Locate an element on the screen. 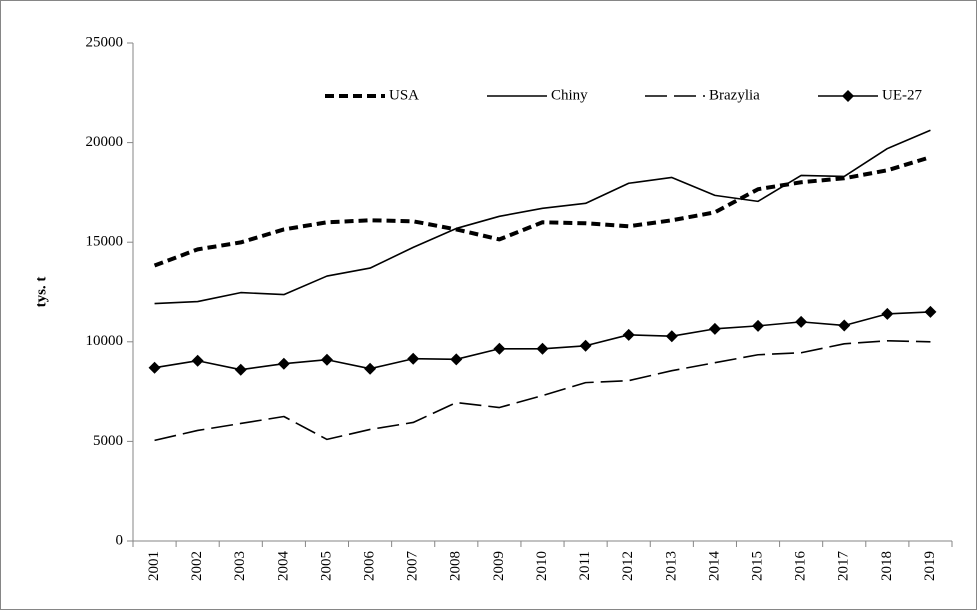 The width and height of the screenshot is (977, 610). y-tick-label: 25000 is located at coordinates (105, 42).